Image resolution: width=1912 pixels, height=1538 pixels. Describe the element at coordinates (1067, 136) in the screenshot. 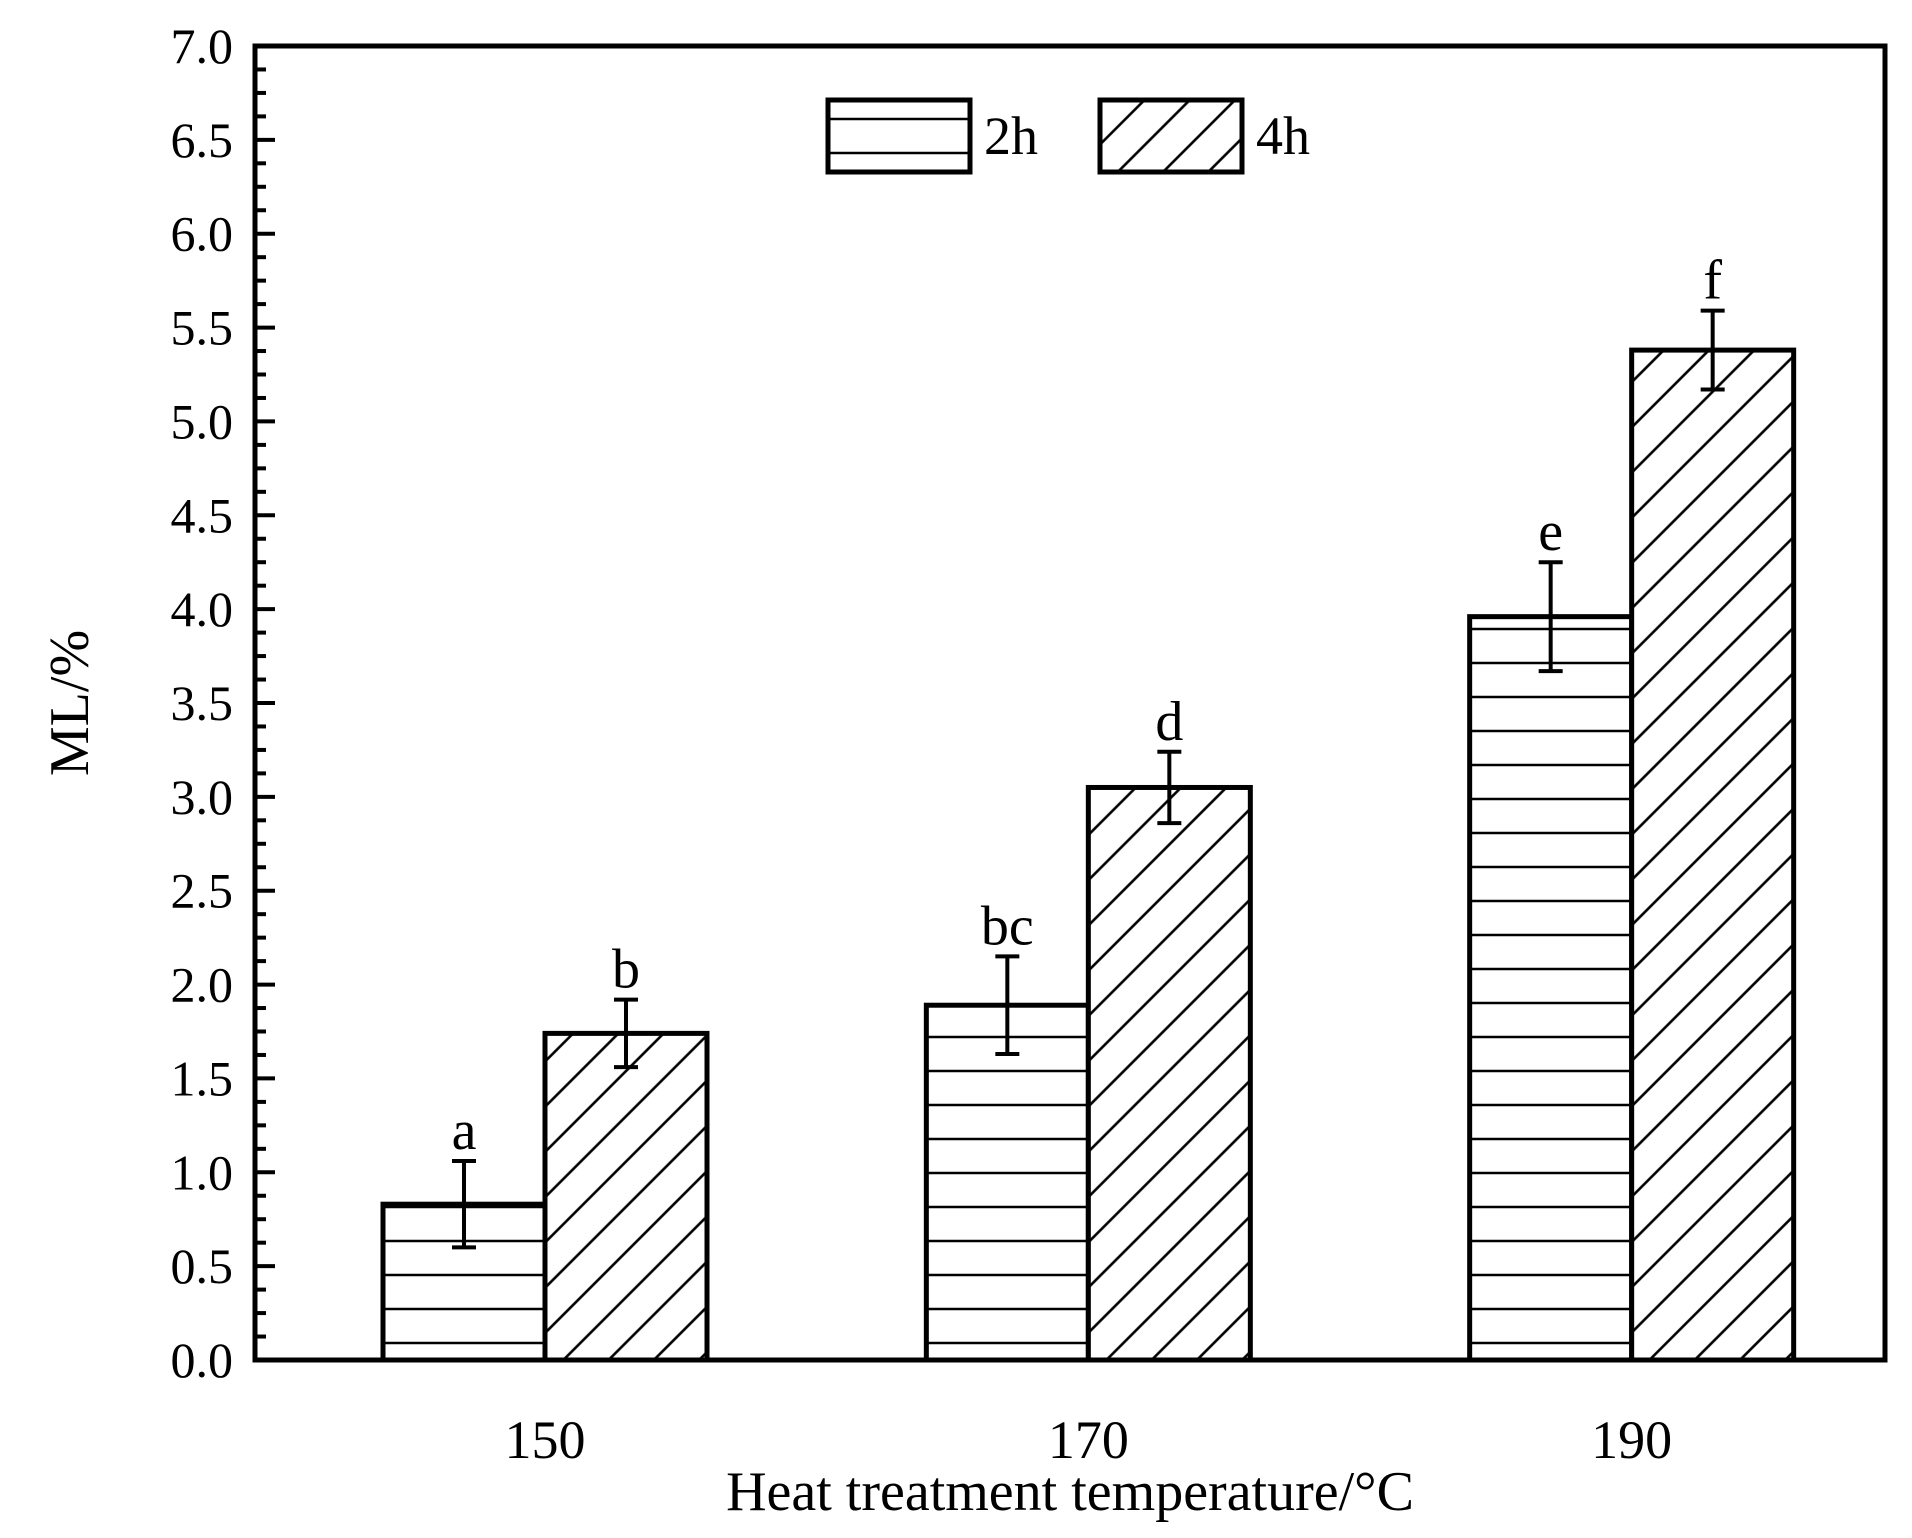

I see `legend: 2h 4h` at that location.